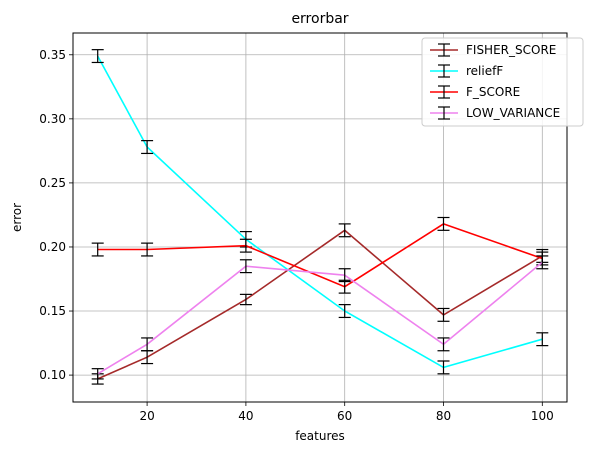 The image size is (593, 459). I want to click on y-tick-label: 0.10, so click(52, 375).